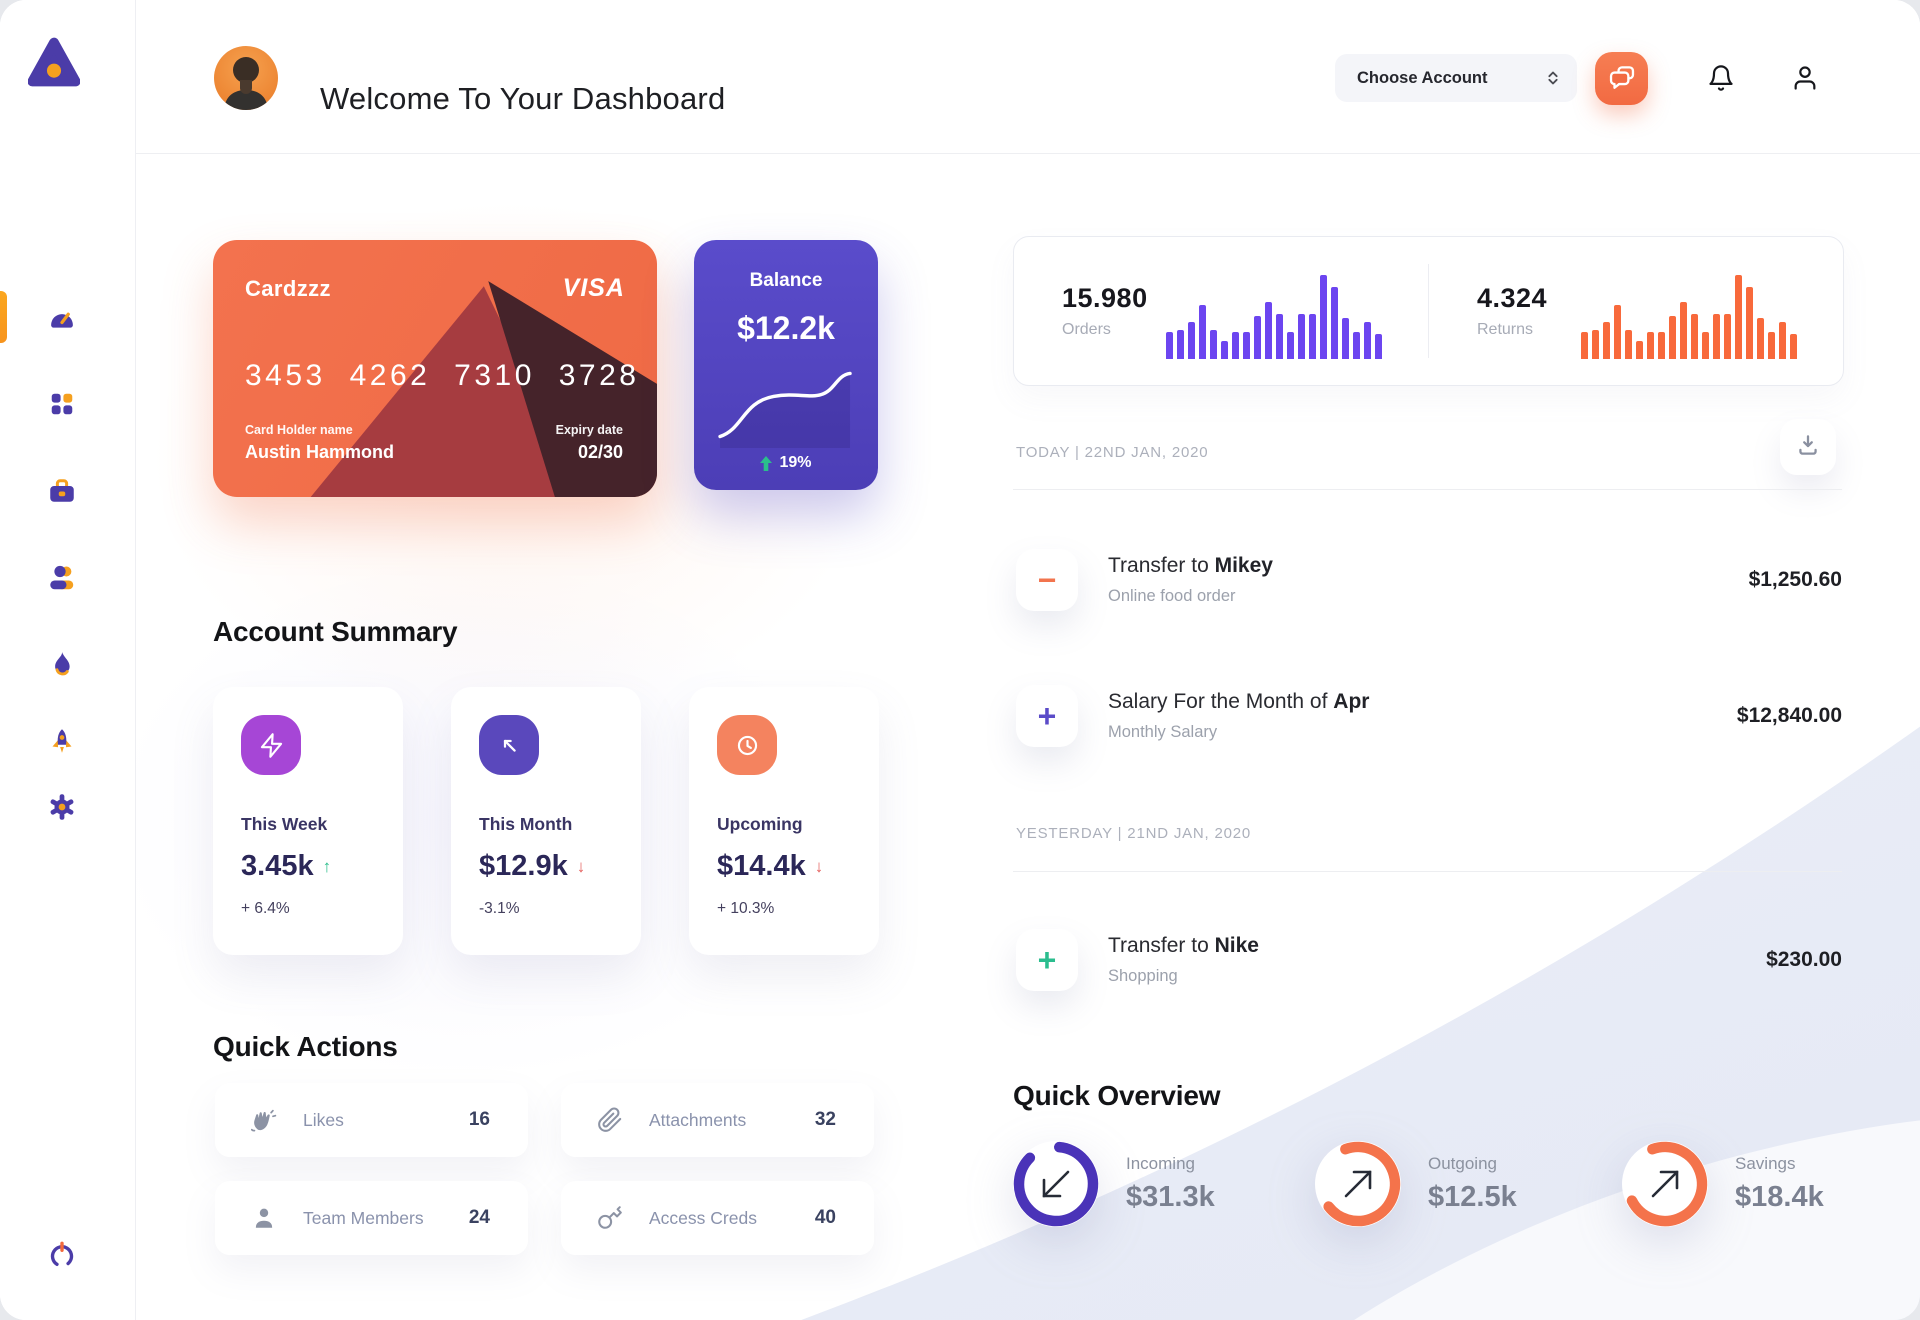  Describe the element at coordinates (1112, 452) in the screenshot. I see `date-label-today: TODAY | 22ND JAN, 2020` at that location.